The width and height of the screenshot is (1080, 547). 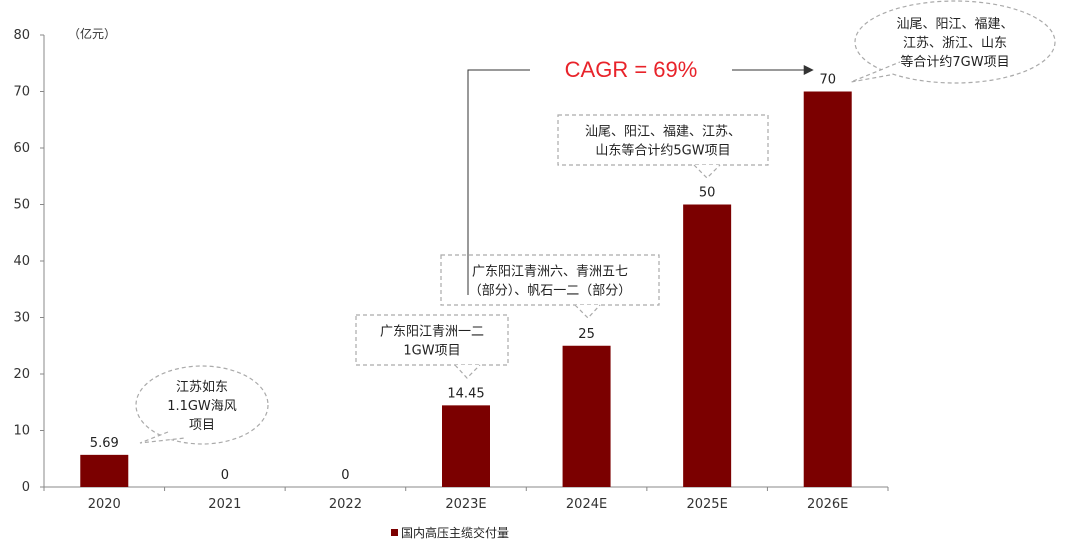 What do you see at coordinates (92, 33) in the screenshot?
I see `y-axis-unit-label: （亿元）` at bounding box center [92, 33].